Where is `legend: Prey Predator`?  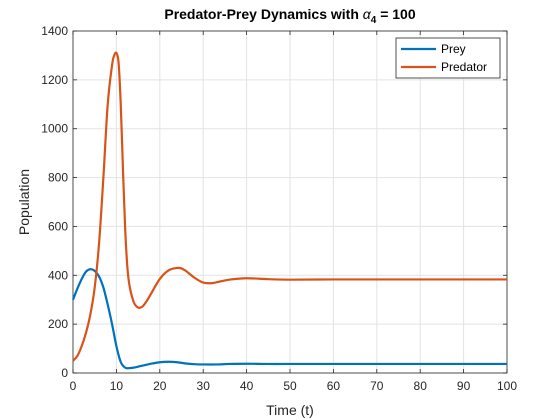 legend: Prey Predator is located at coordinates (448, 58).